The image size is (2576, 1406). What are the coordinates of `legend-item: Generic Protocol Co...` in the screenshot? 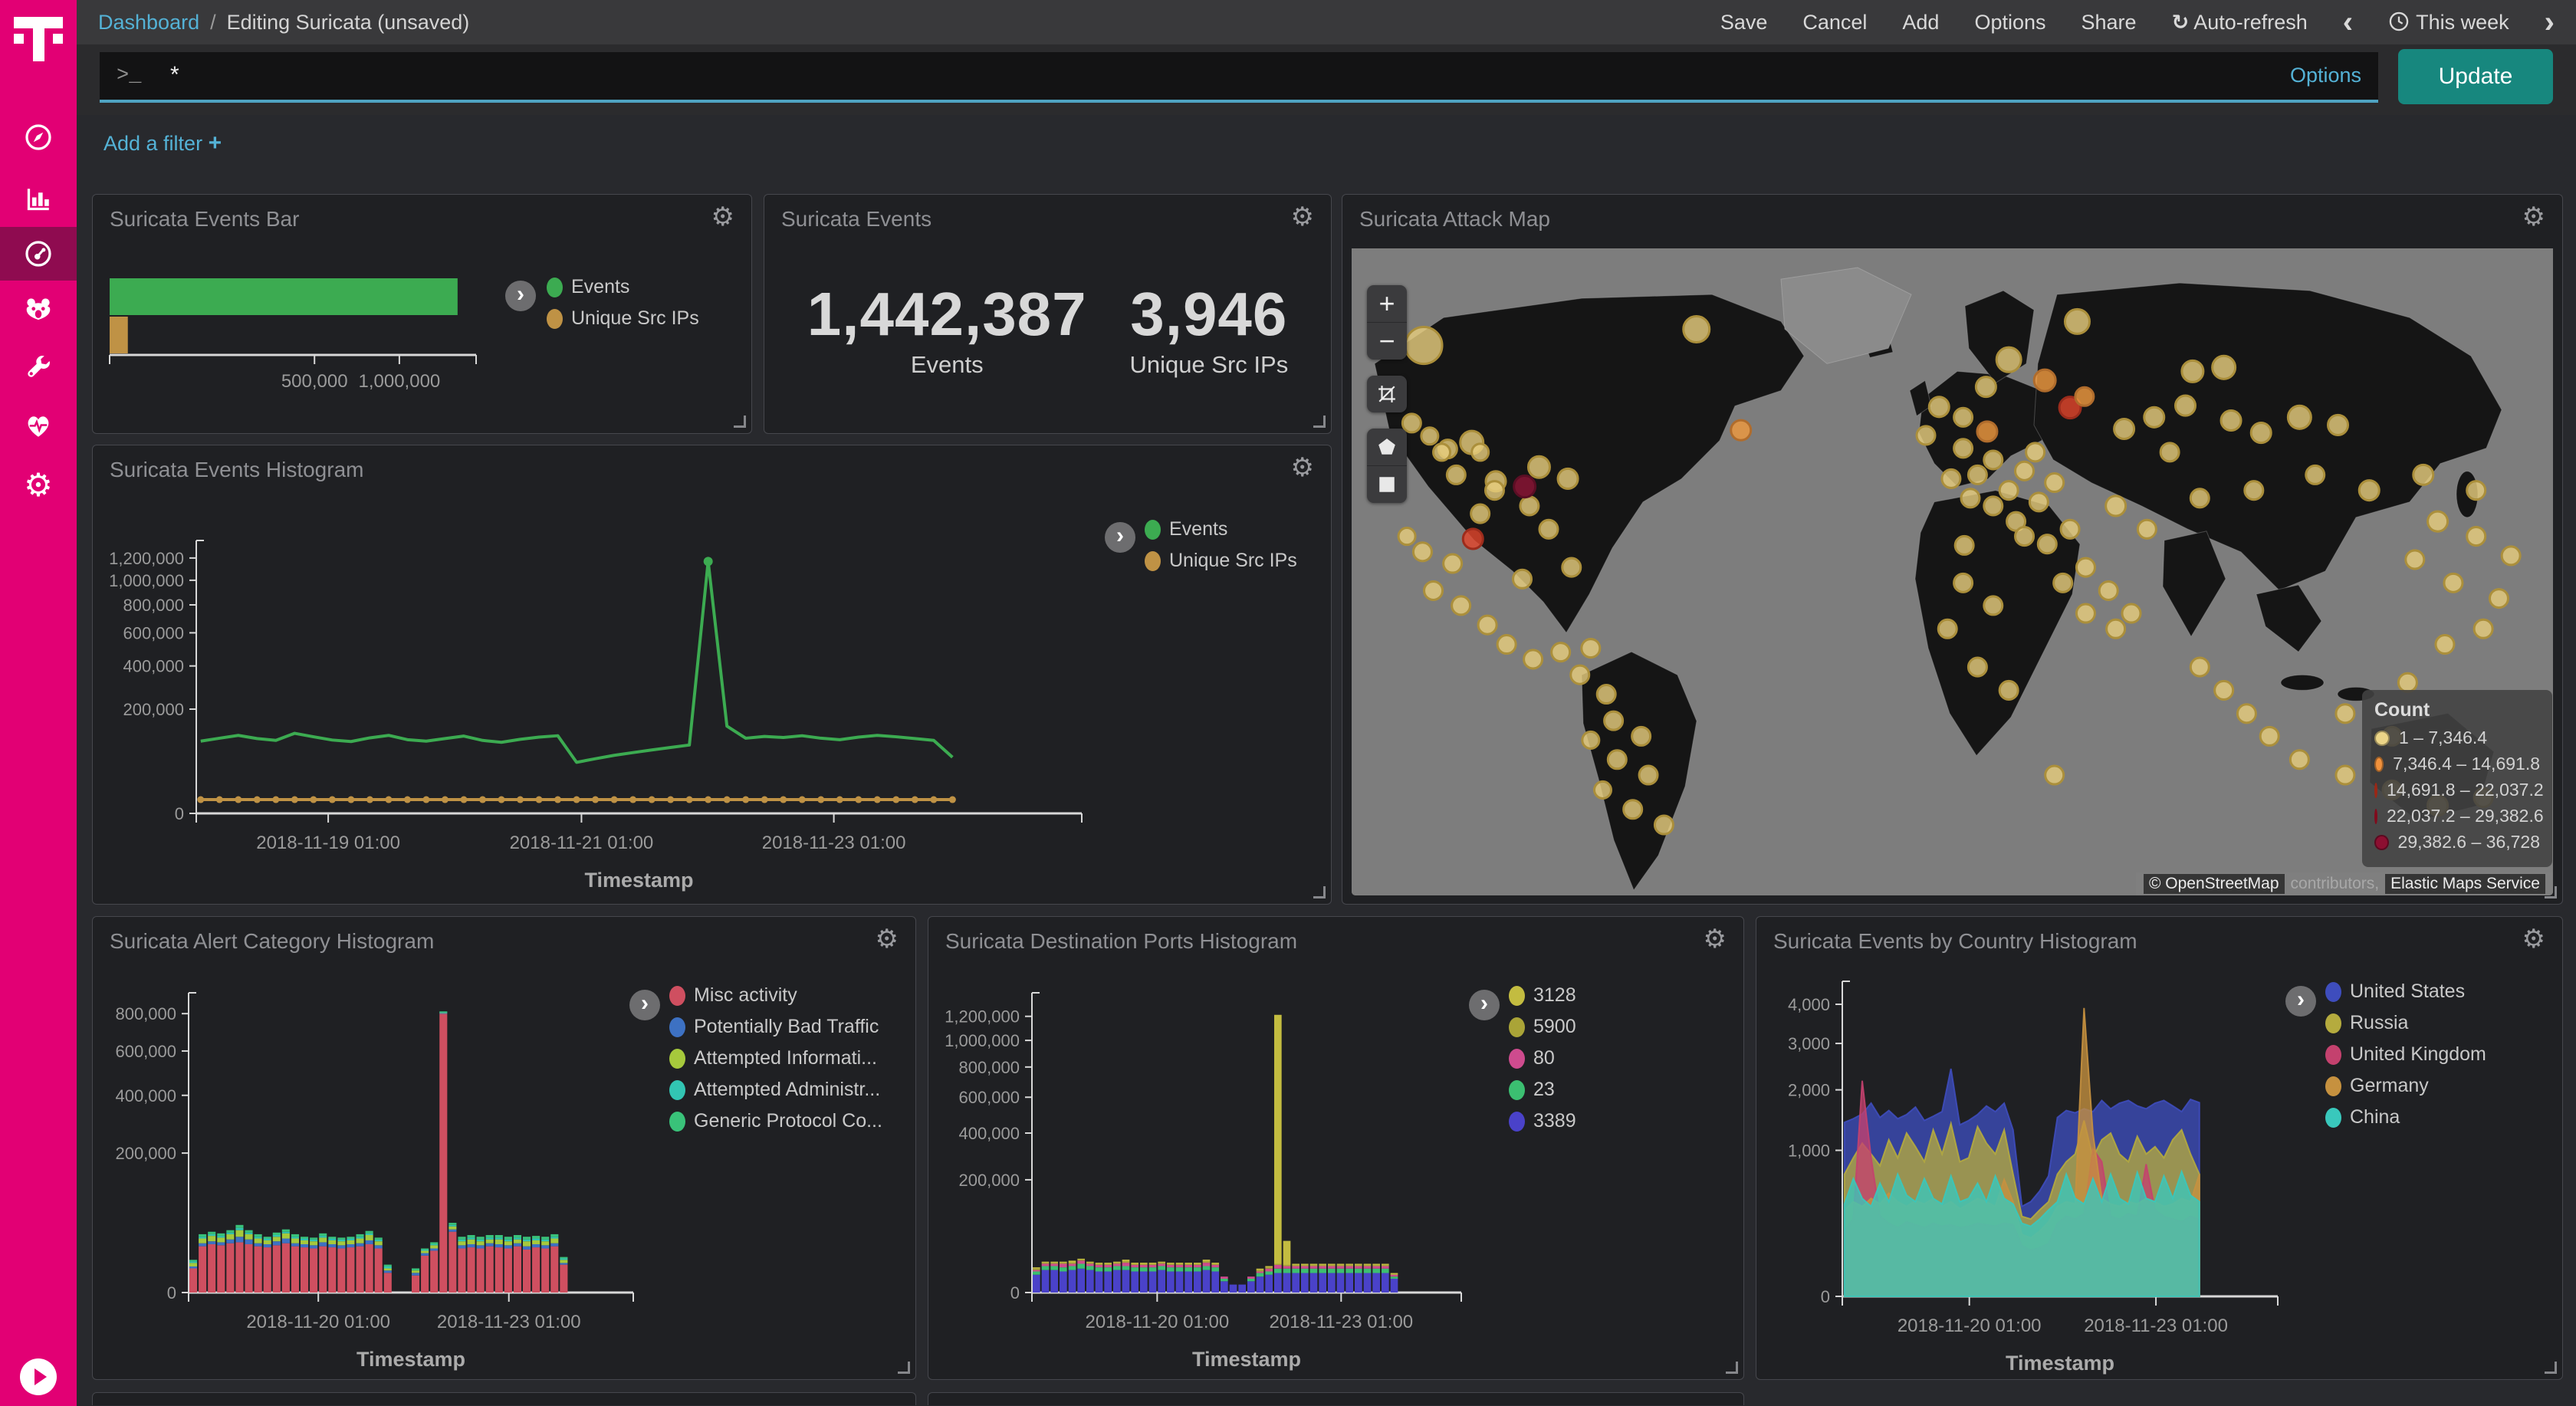 It's located at (775, 1121).